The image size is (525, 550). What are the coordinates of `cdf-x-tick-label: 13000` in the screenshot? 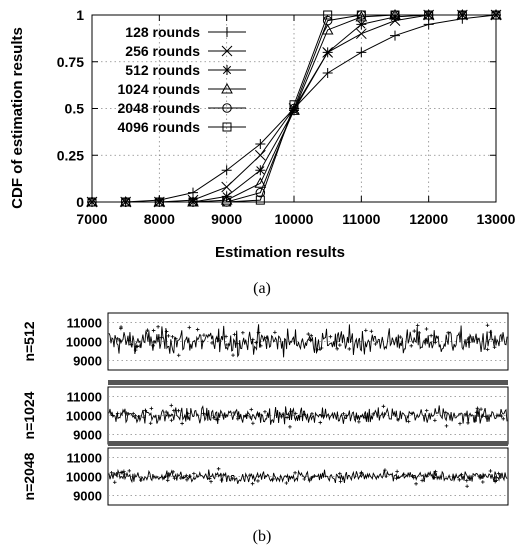 It's located at (496, 219).